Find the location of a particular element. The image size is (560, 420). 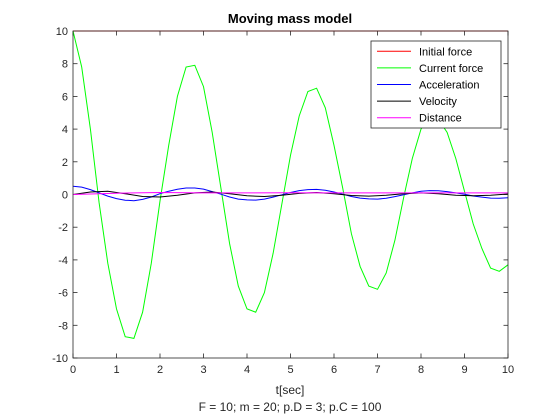

y-tick-label: 4 is located at coordinates (65, 130).